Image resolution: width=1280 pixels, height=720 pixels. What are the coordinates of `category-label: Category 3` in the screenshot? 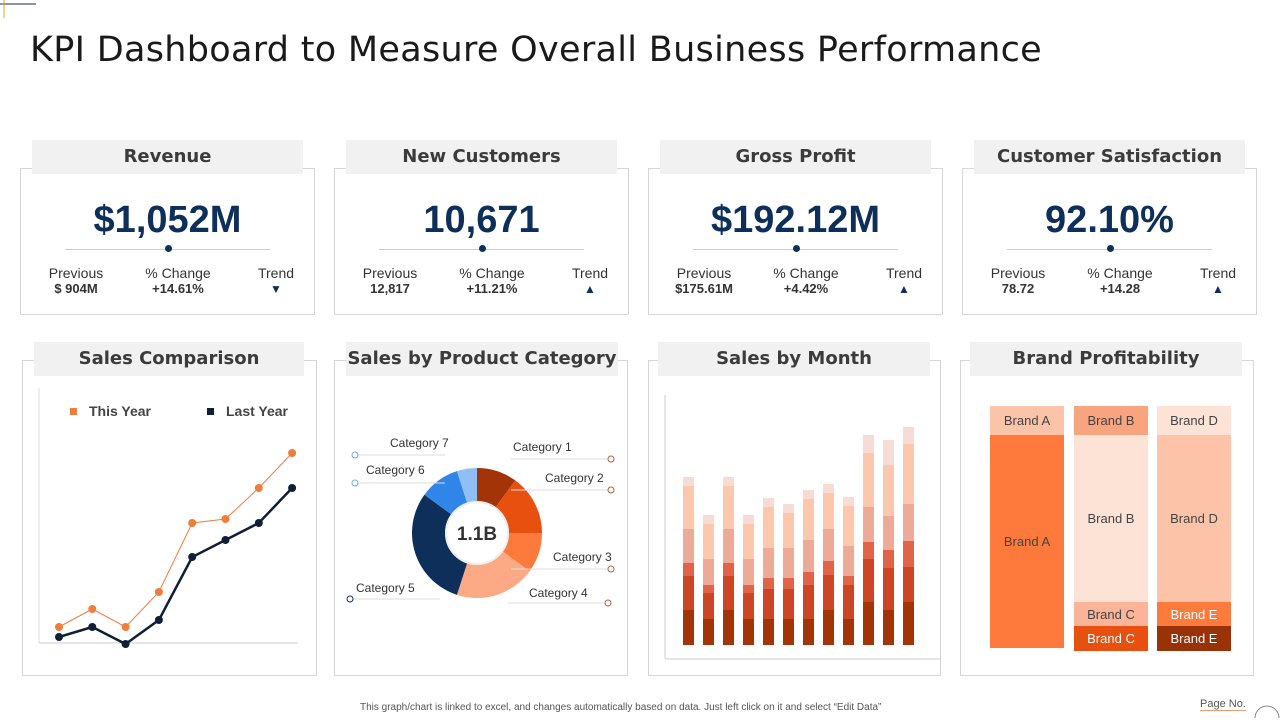 It's located at (582, 557).